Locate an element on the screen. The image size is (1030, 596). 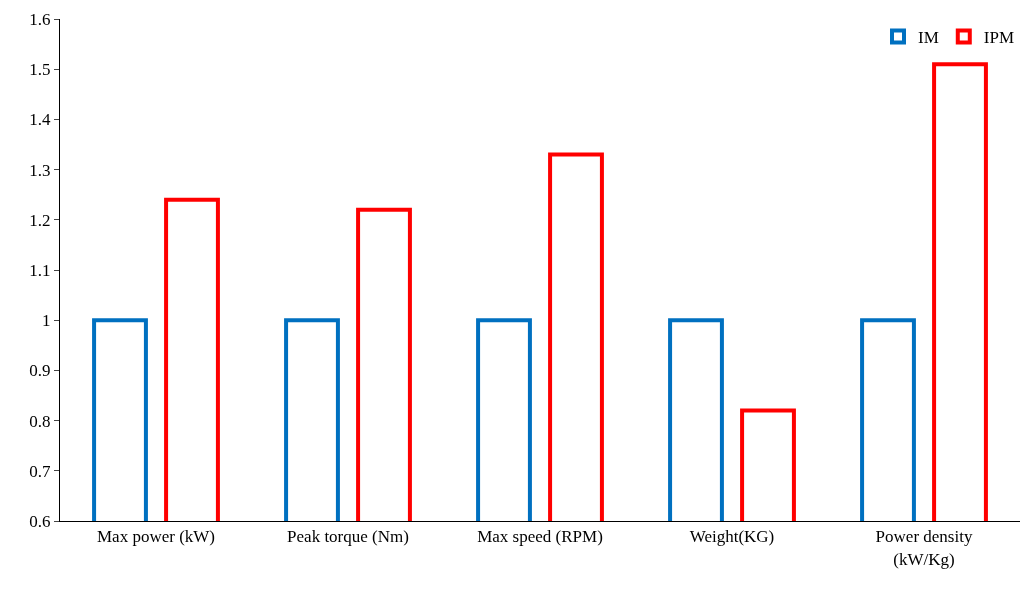
y-tick-label: 0.6 is located at coordinates (40, 521).